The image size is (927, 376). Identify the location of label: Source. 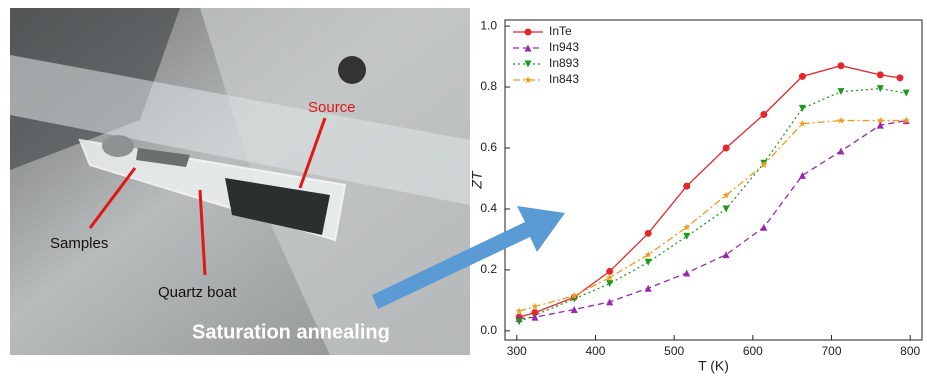
(332, 107).